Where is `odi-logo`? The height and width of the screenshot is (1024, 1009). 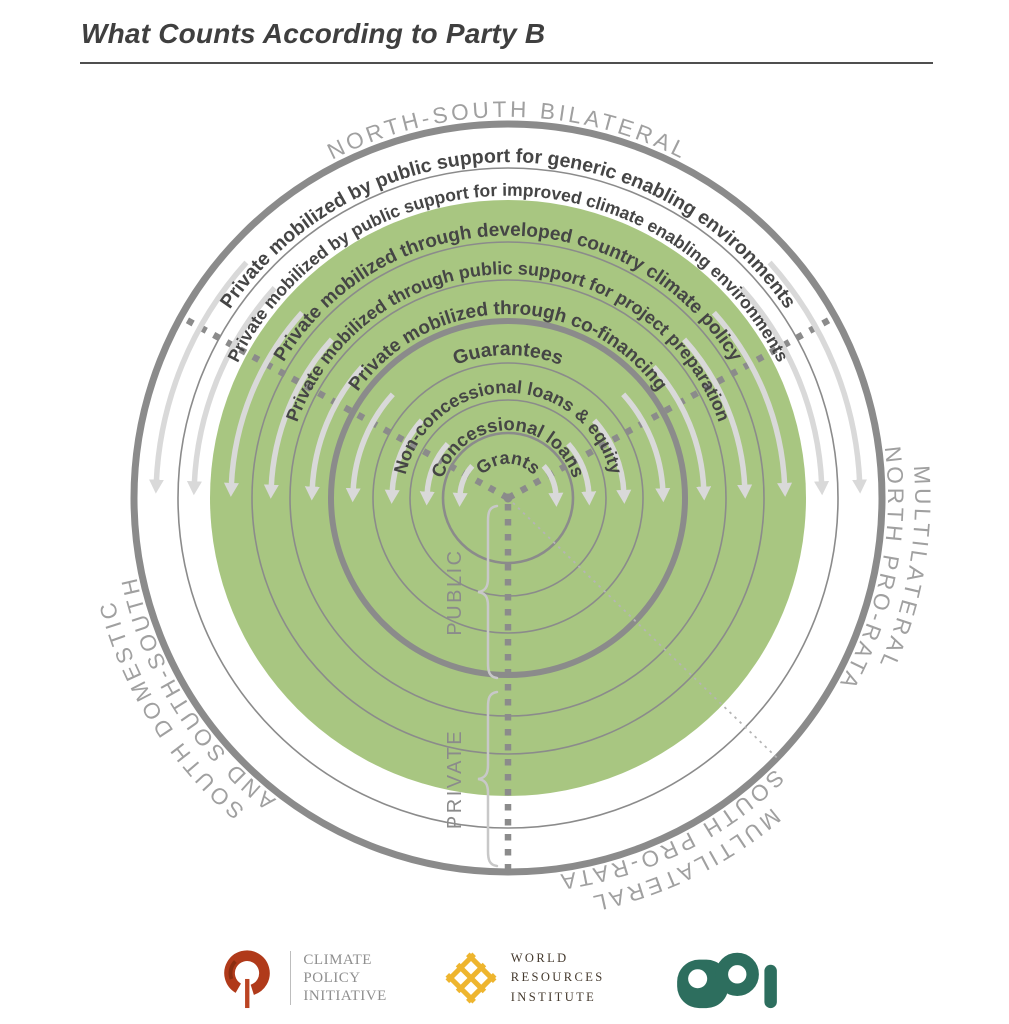 odi-logo is located at coordinates (727, 978).